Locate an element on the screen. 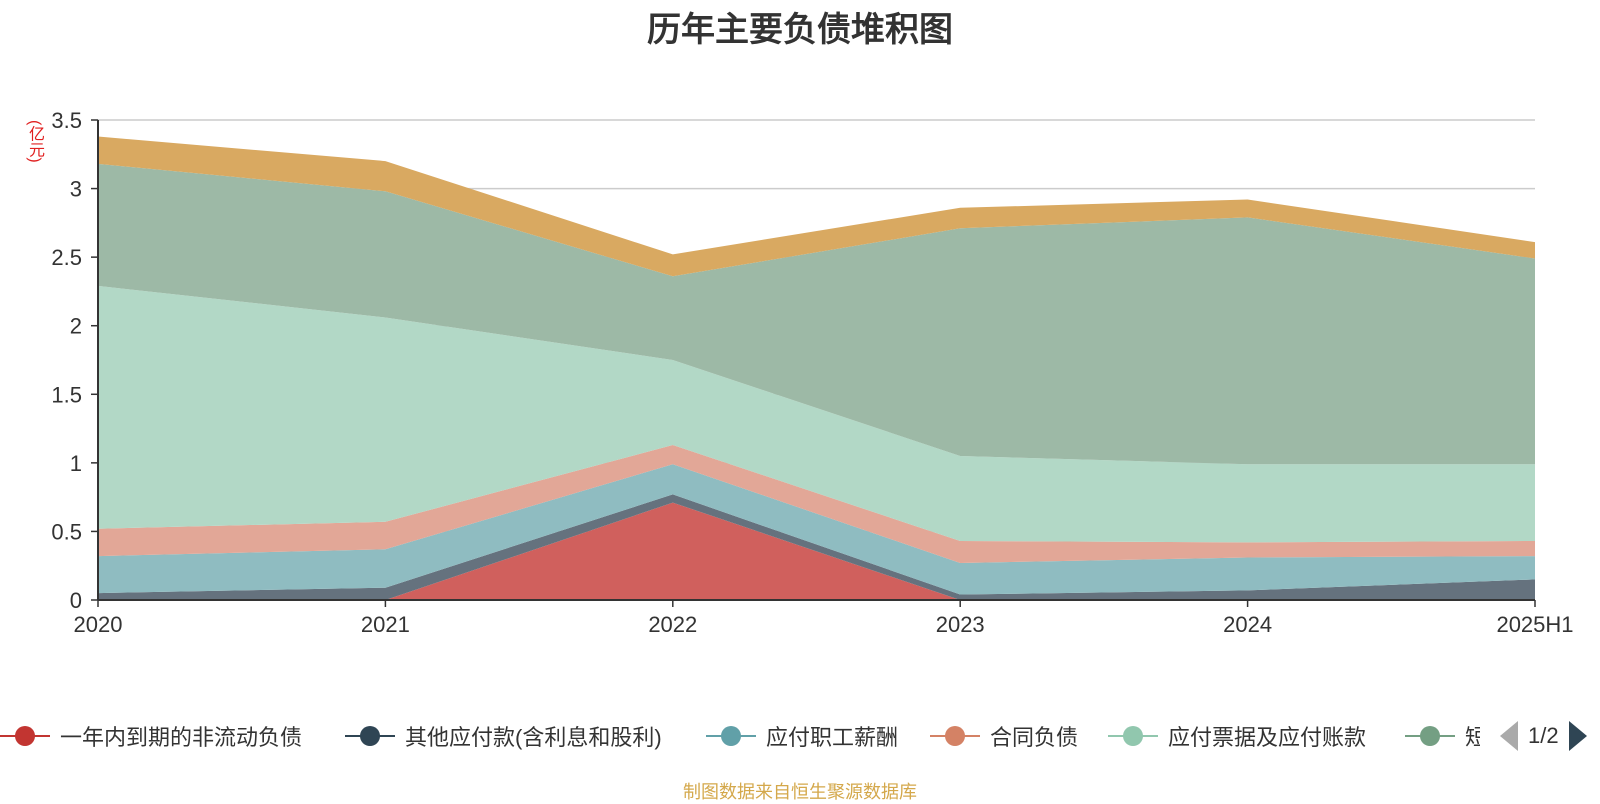 The height and width of the screenshot is (804, 1600). legend-item-4: 应付票据及应付账款 is located at coordinates (1237, 736).